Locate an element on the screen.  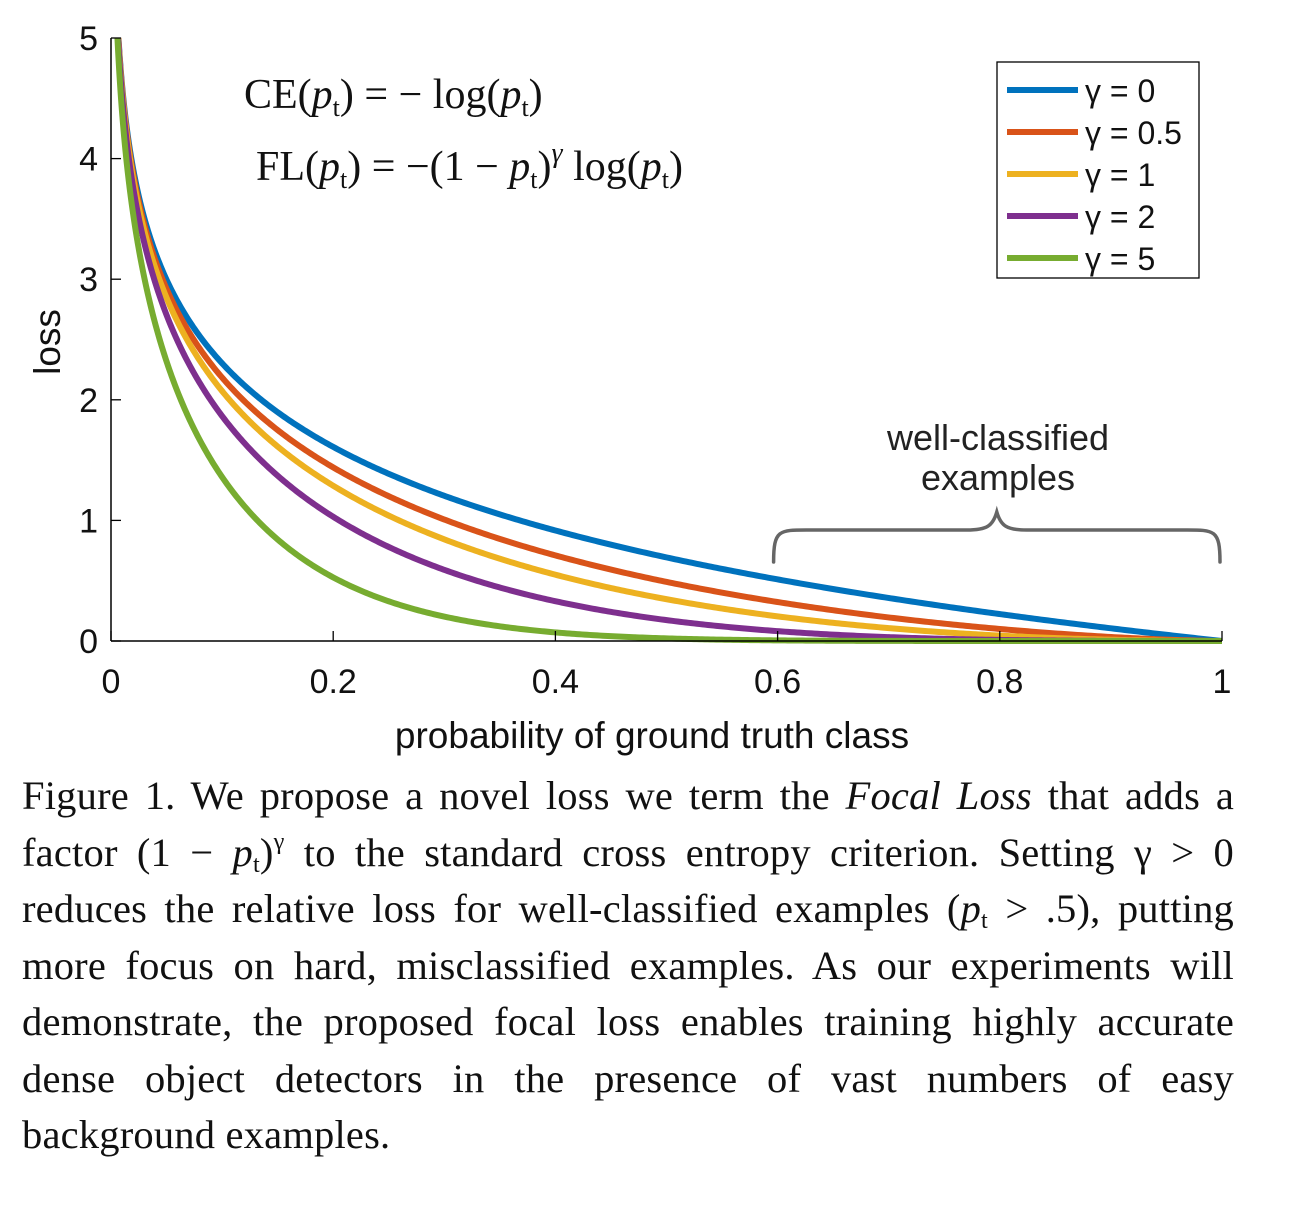
caption-p-sub: t is located at coordinates (256, 864).